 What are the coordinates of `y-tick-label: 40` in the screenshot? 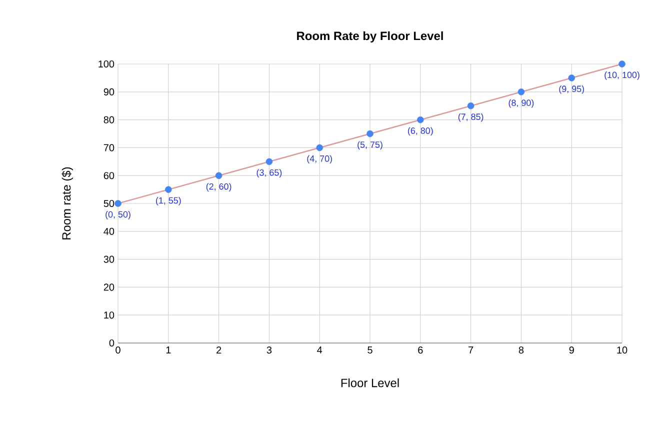 It's located at (109, 231).